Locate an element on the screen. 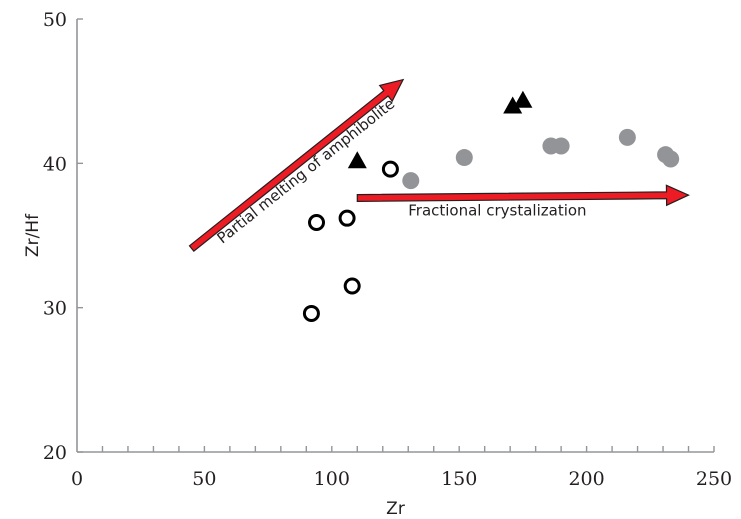  x-tick-label: 150 is located at coordinates (459, 479).